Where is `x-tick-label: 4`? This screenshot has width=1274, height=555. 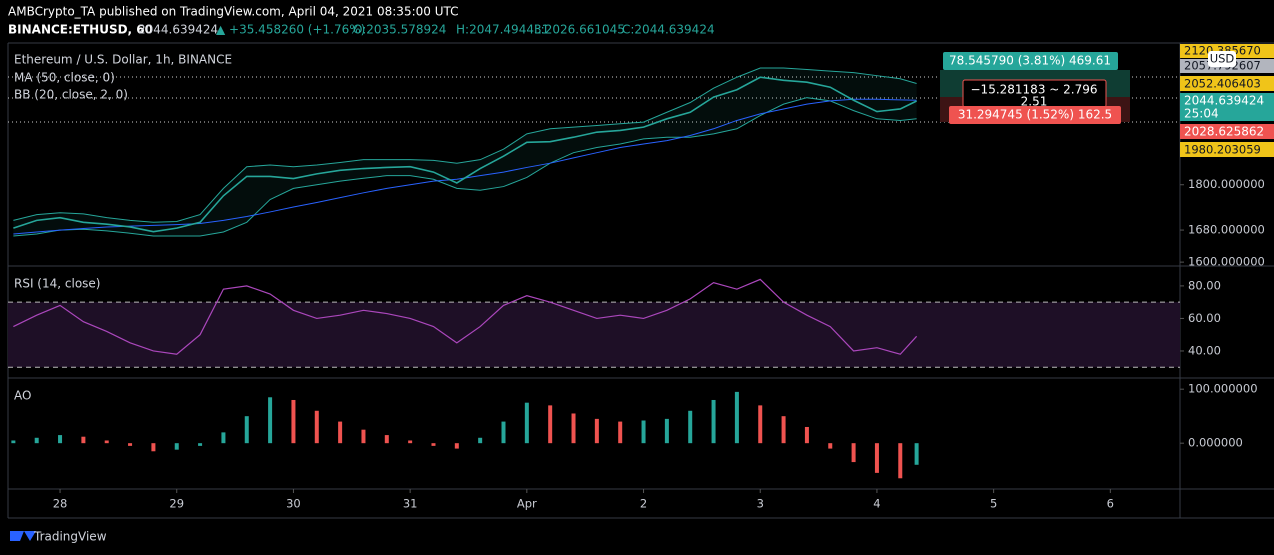
x-tick-label: 4 is located at coordinates (876, 504).